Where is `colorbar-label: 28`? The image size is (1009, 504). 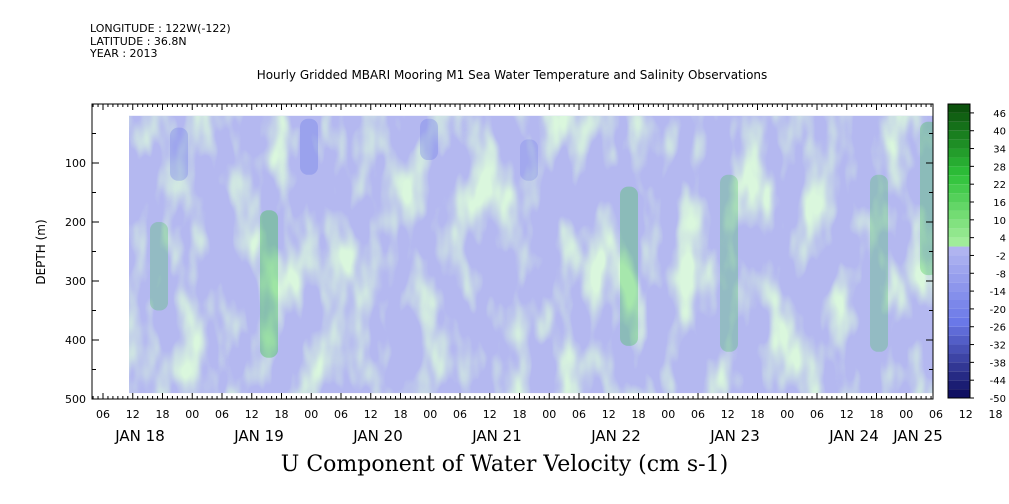 colorbar-label: 28 is located at coordinates (999, 167).